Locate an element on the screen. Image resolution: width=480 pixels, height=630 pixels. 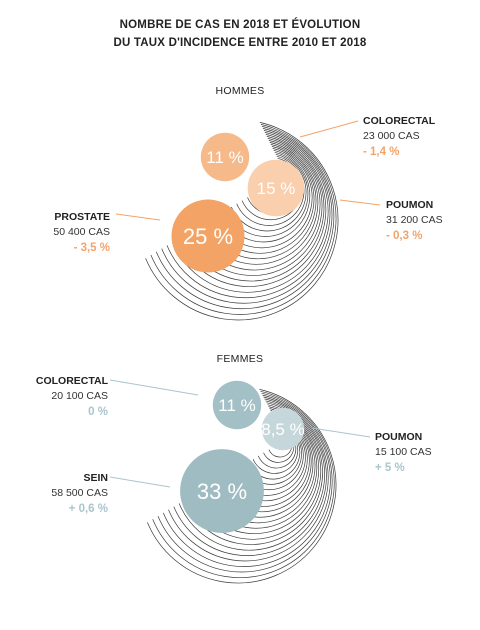
category-label-hommes-prostate: PROSTATE is located at coordinates (82, 217).